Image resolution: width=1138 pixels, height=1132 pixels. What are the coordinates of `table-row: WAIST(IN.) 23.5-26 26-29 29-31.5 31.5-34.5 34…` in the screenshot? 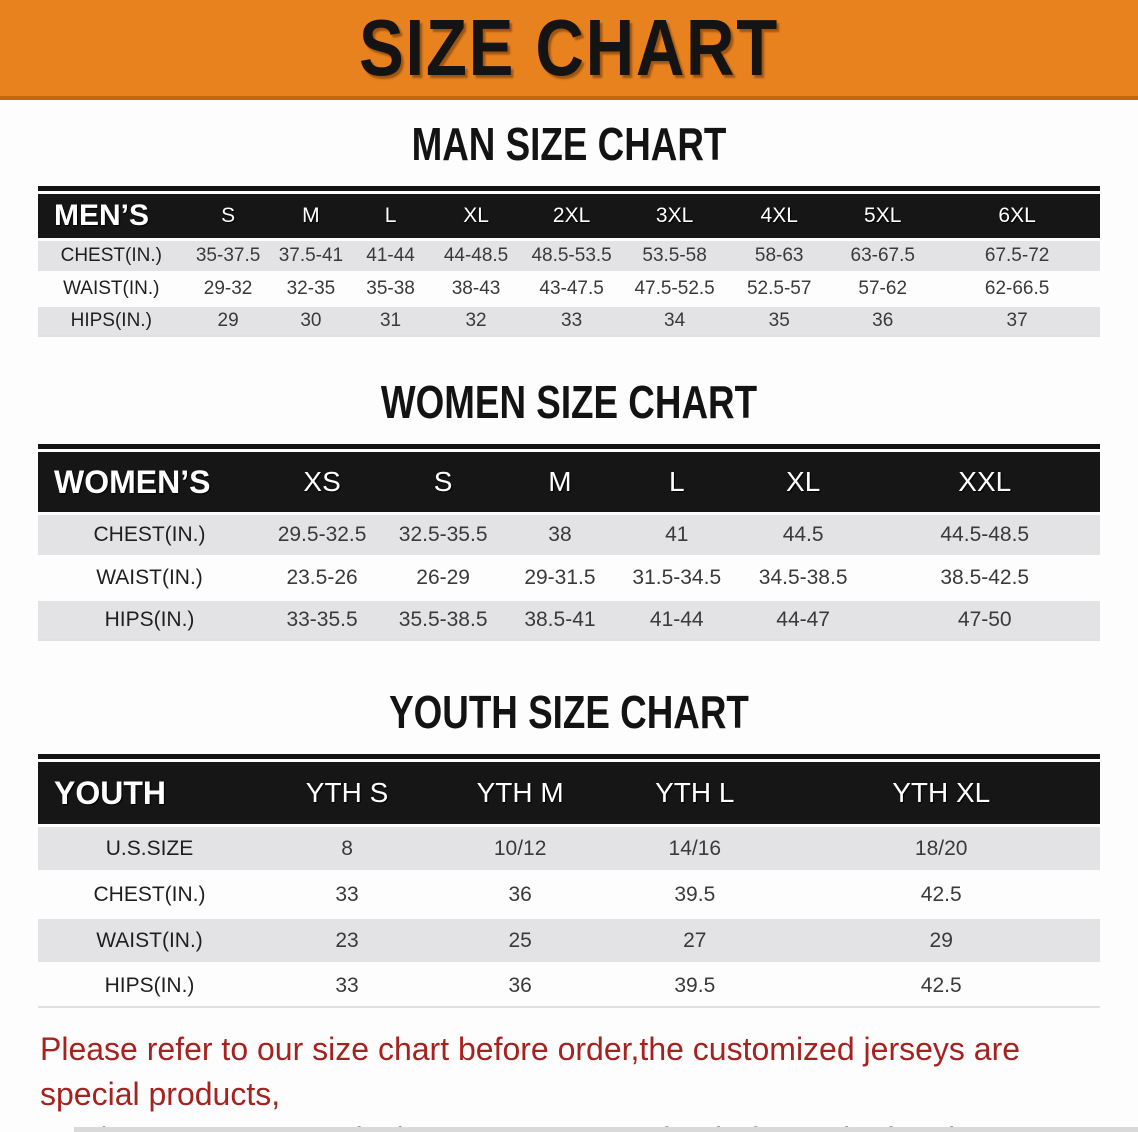 It's located at (569, 578).